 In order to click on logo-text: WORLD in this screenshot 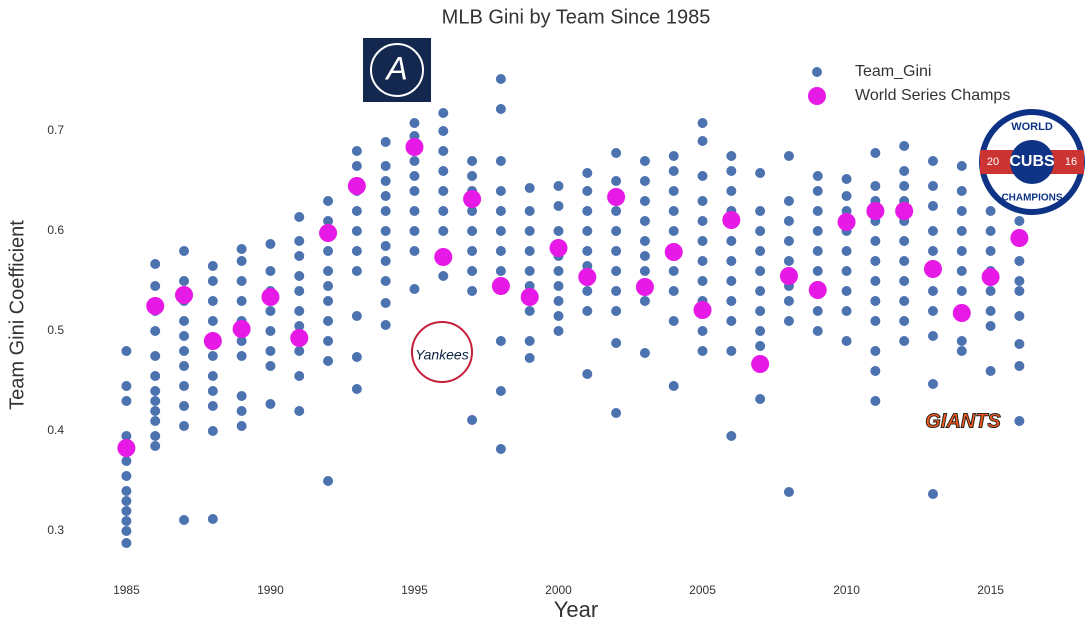, I will do `click(1032, 127)`.